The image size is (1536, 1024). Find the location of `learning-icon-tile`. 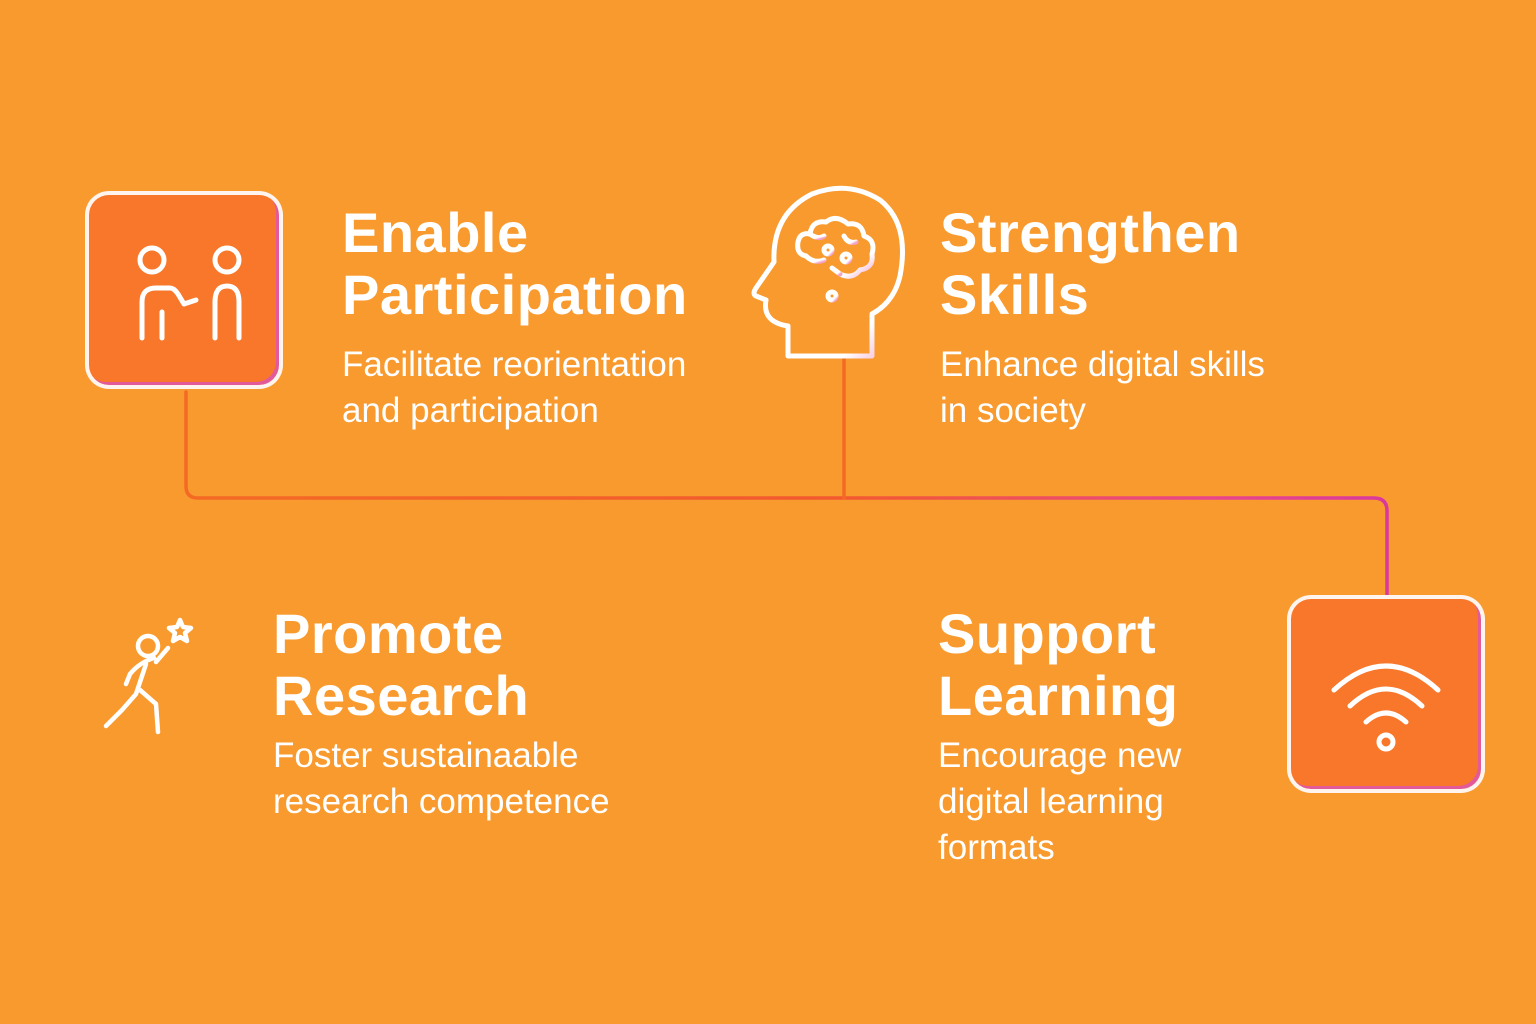

learning-icon-tile is located at coordinates (1386, 694).